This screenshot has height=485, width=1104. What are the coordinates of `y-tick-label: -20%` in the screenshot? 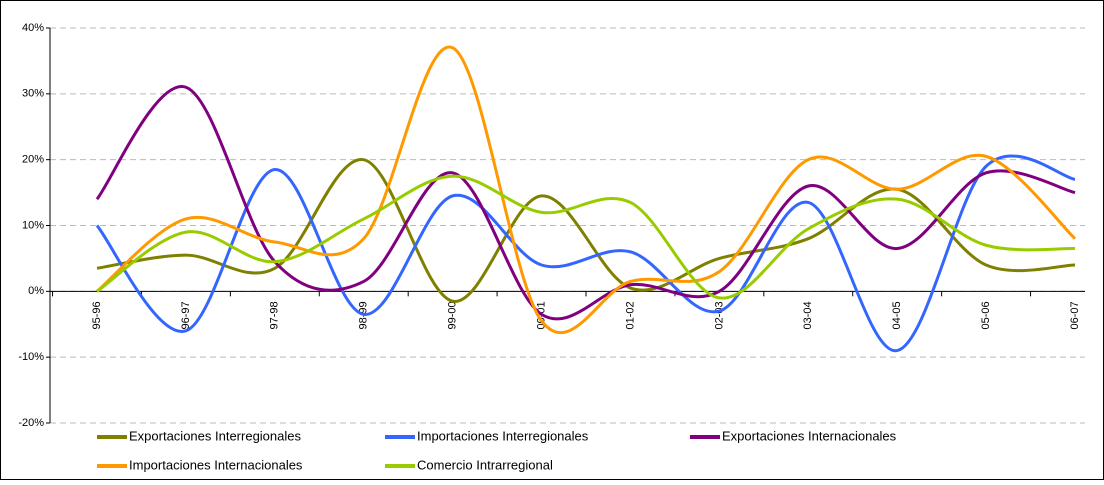 It's located at (31, 423).